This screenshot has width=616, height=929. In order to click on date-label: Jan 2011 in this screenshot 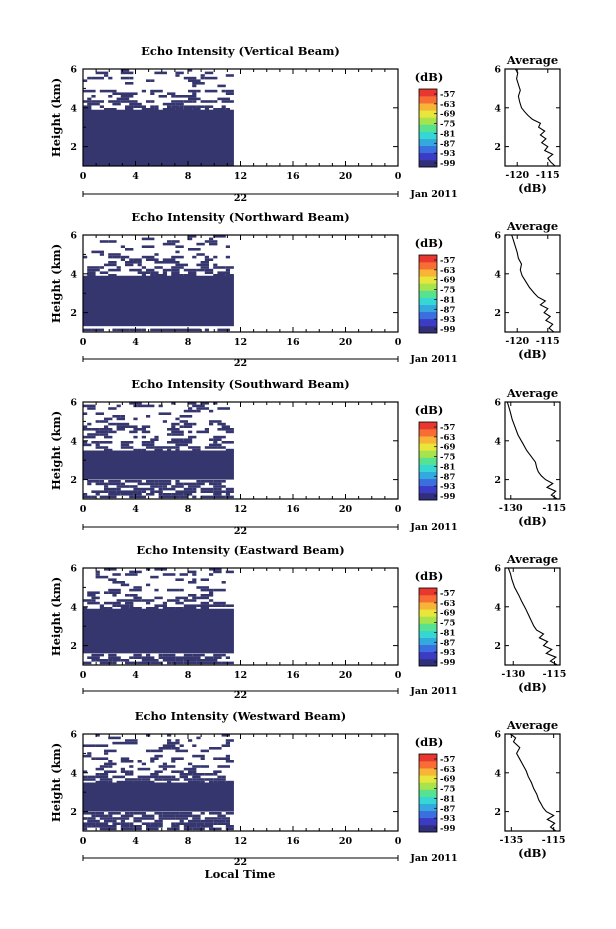, I will do `click(433, 858)`.